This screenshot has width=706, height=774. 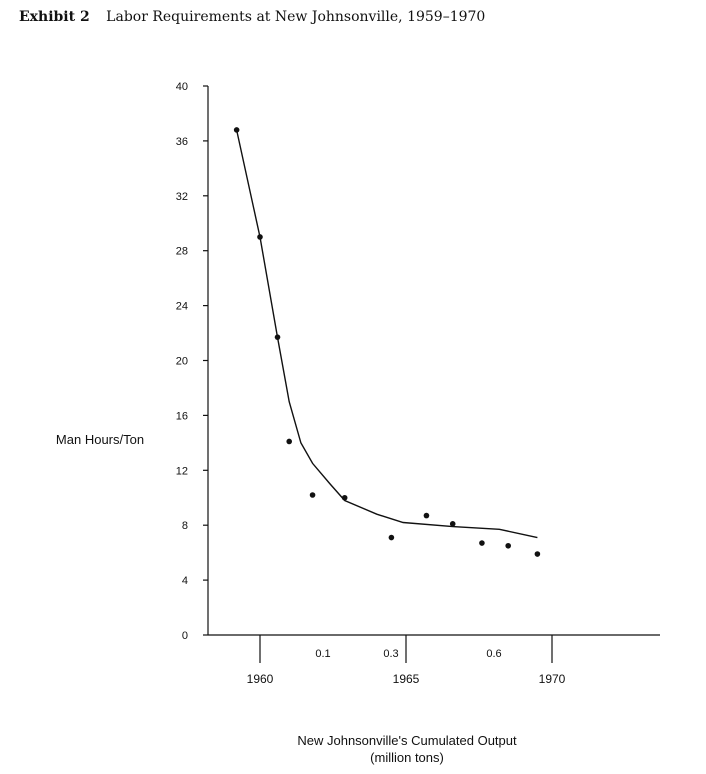 What do you see at coordinates (260, 679) in the screenshot?
I see `x-year-tick-label: 1960` at bounding box center [260, 679].